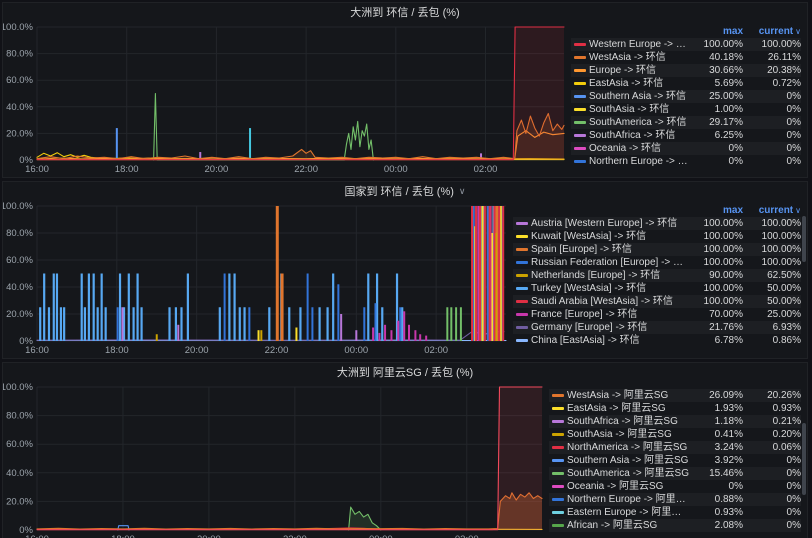  I want to click on series-label: Turkey [WestAsia] -> 环信, so click(589, 288).